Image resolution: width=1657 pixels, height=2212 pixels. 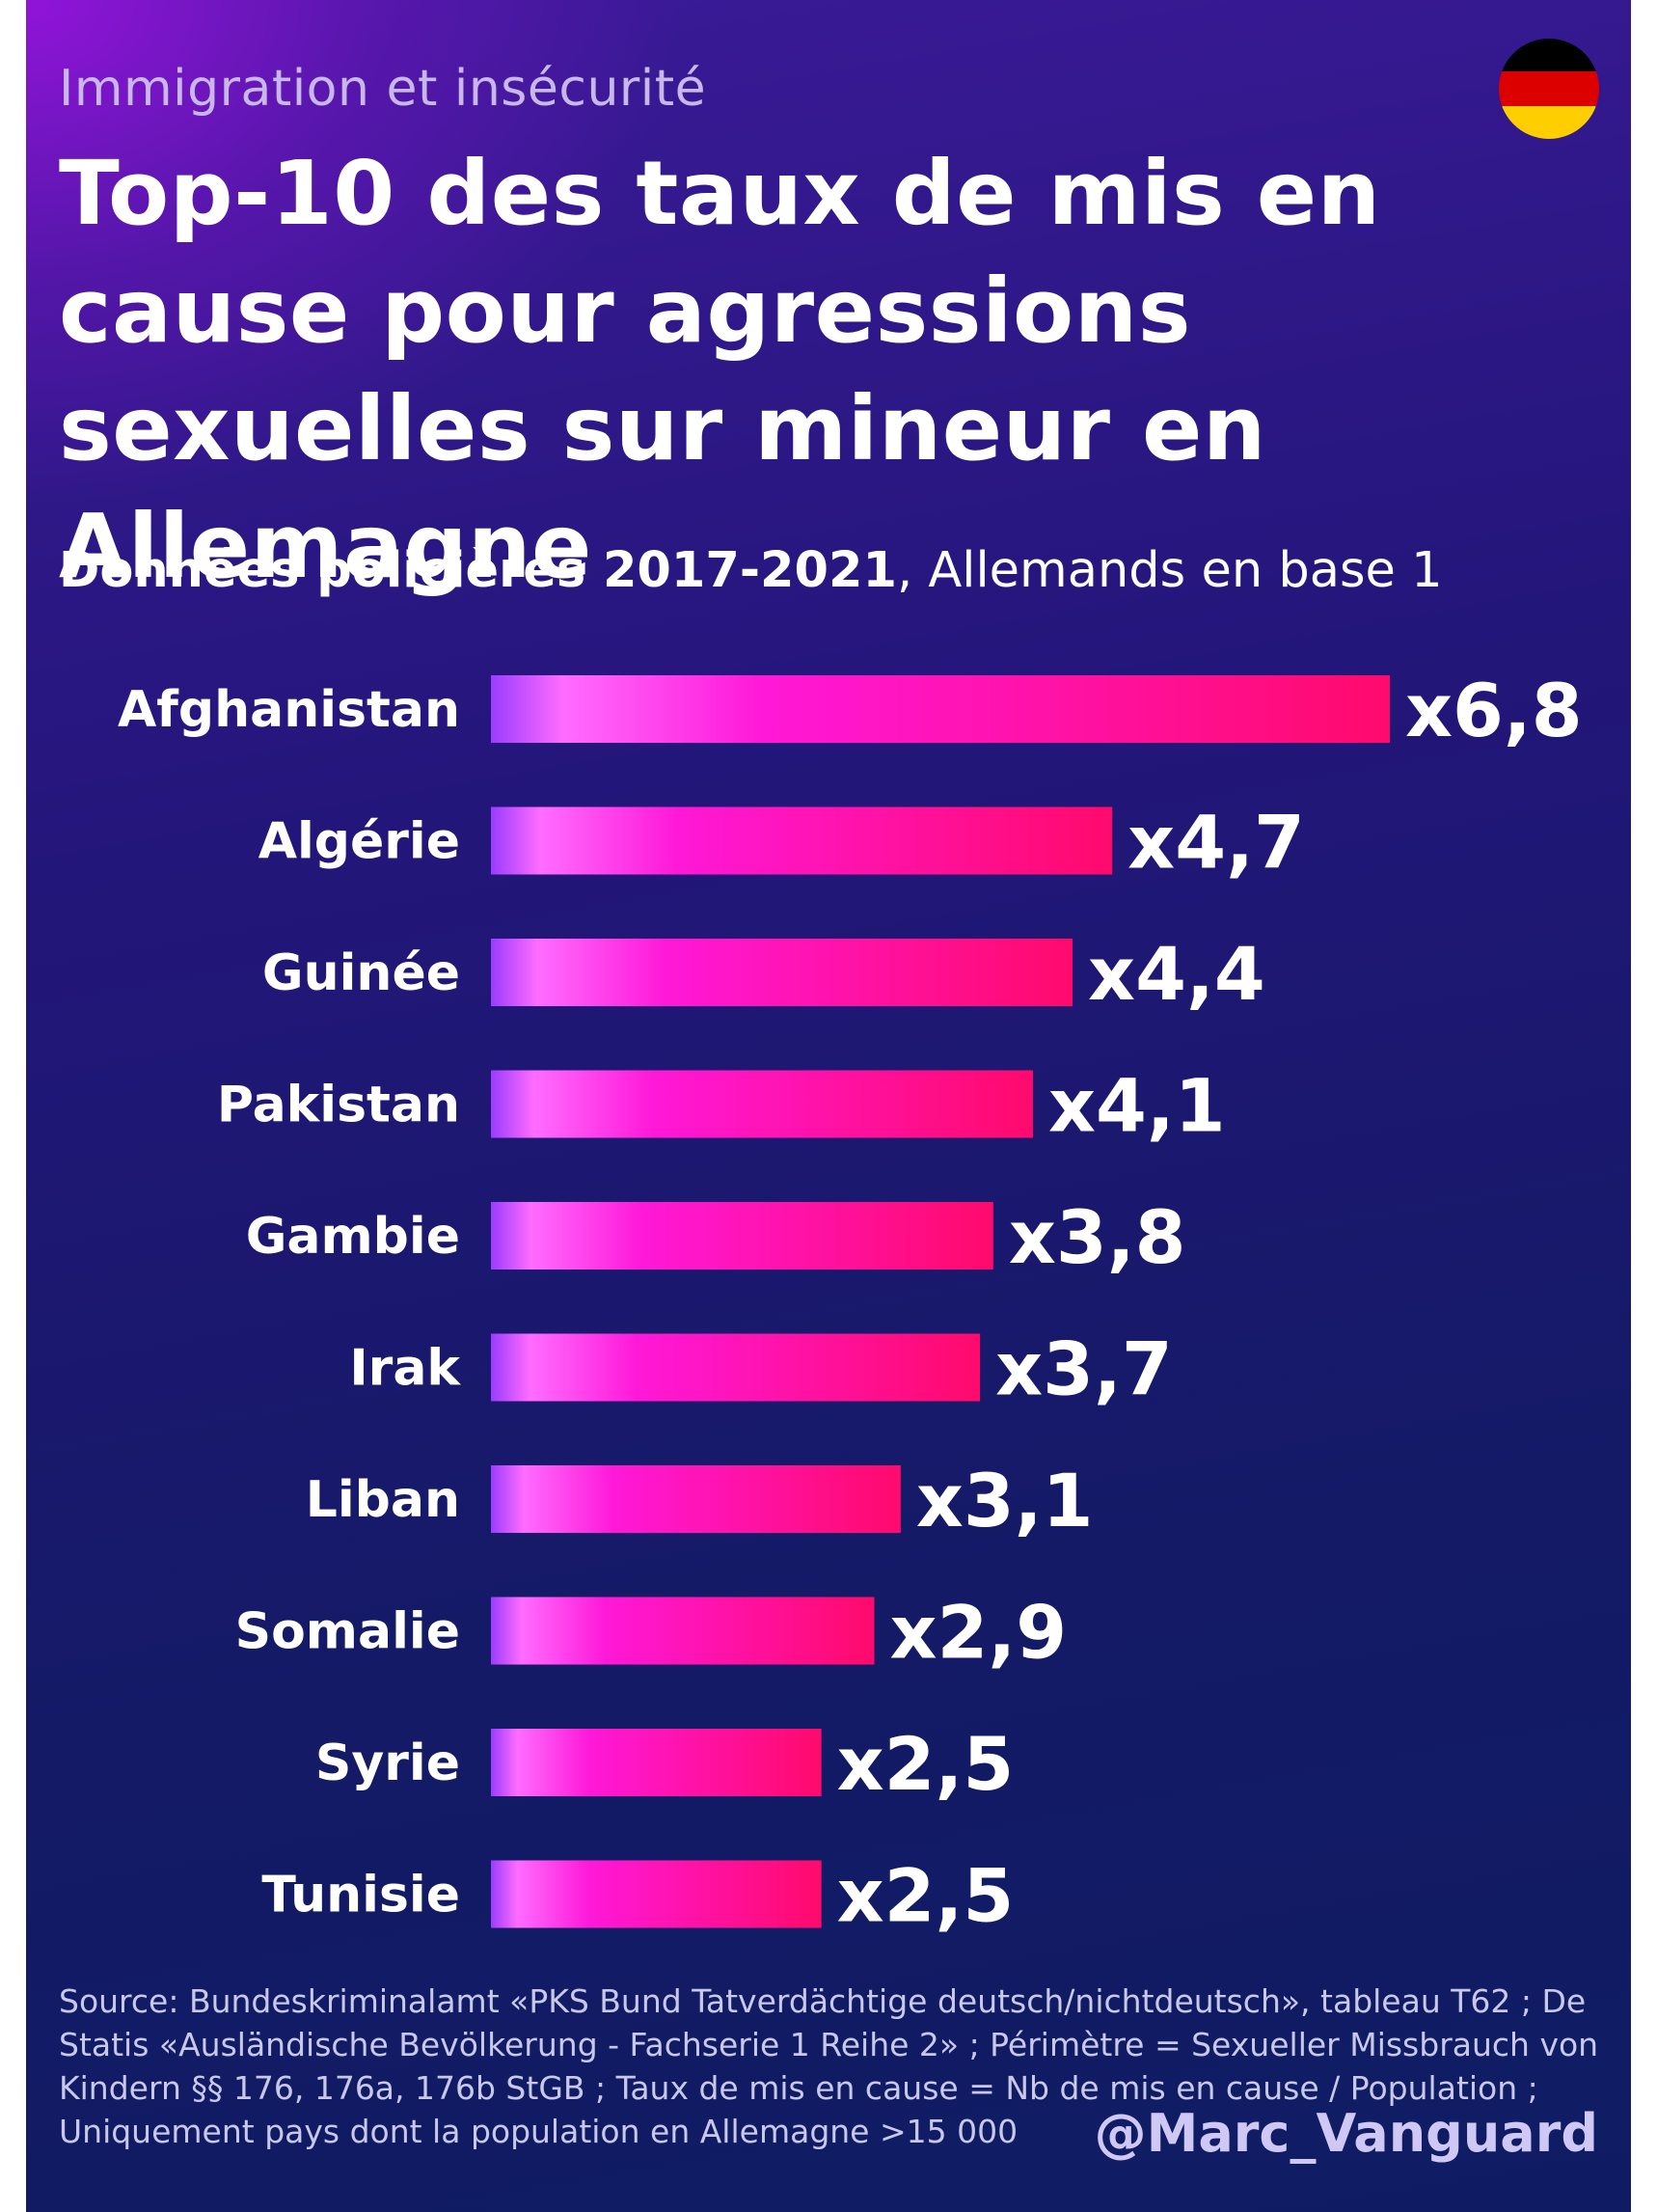 I want to click on value-label: x4,4, so click(x=1176, y=974).